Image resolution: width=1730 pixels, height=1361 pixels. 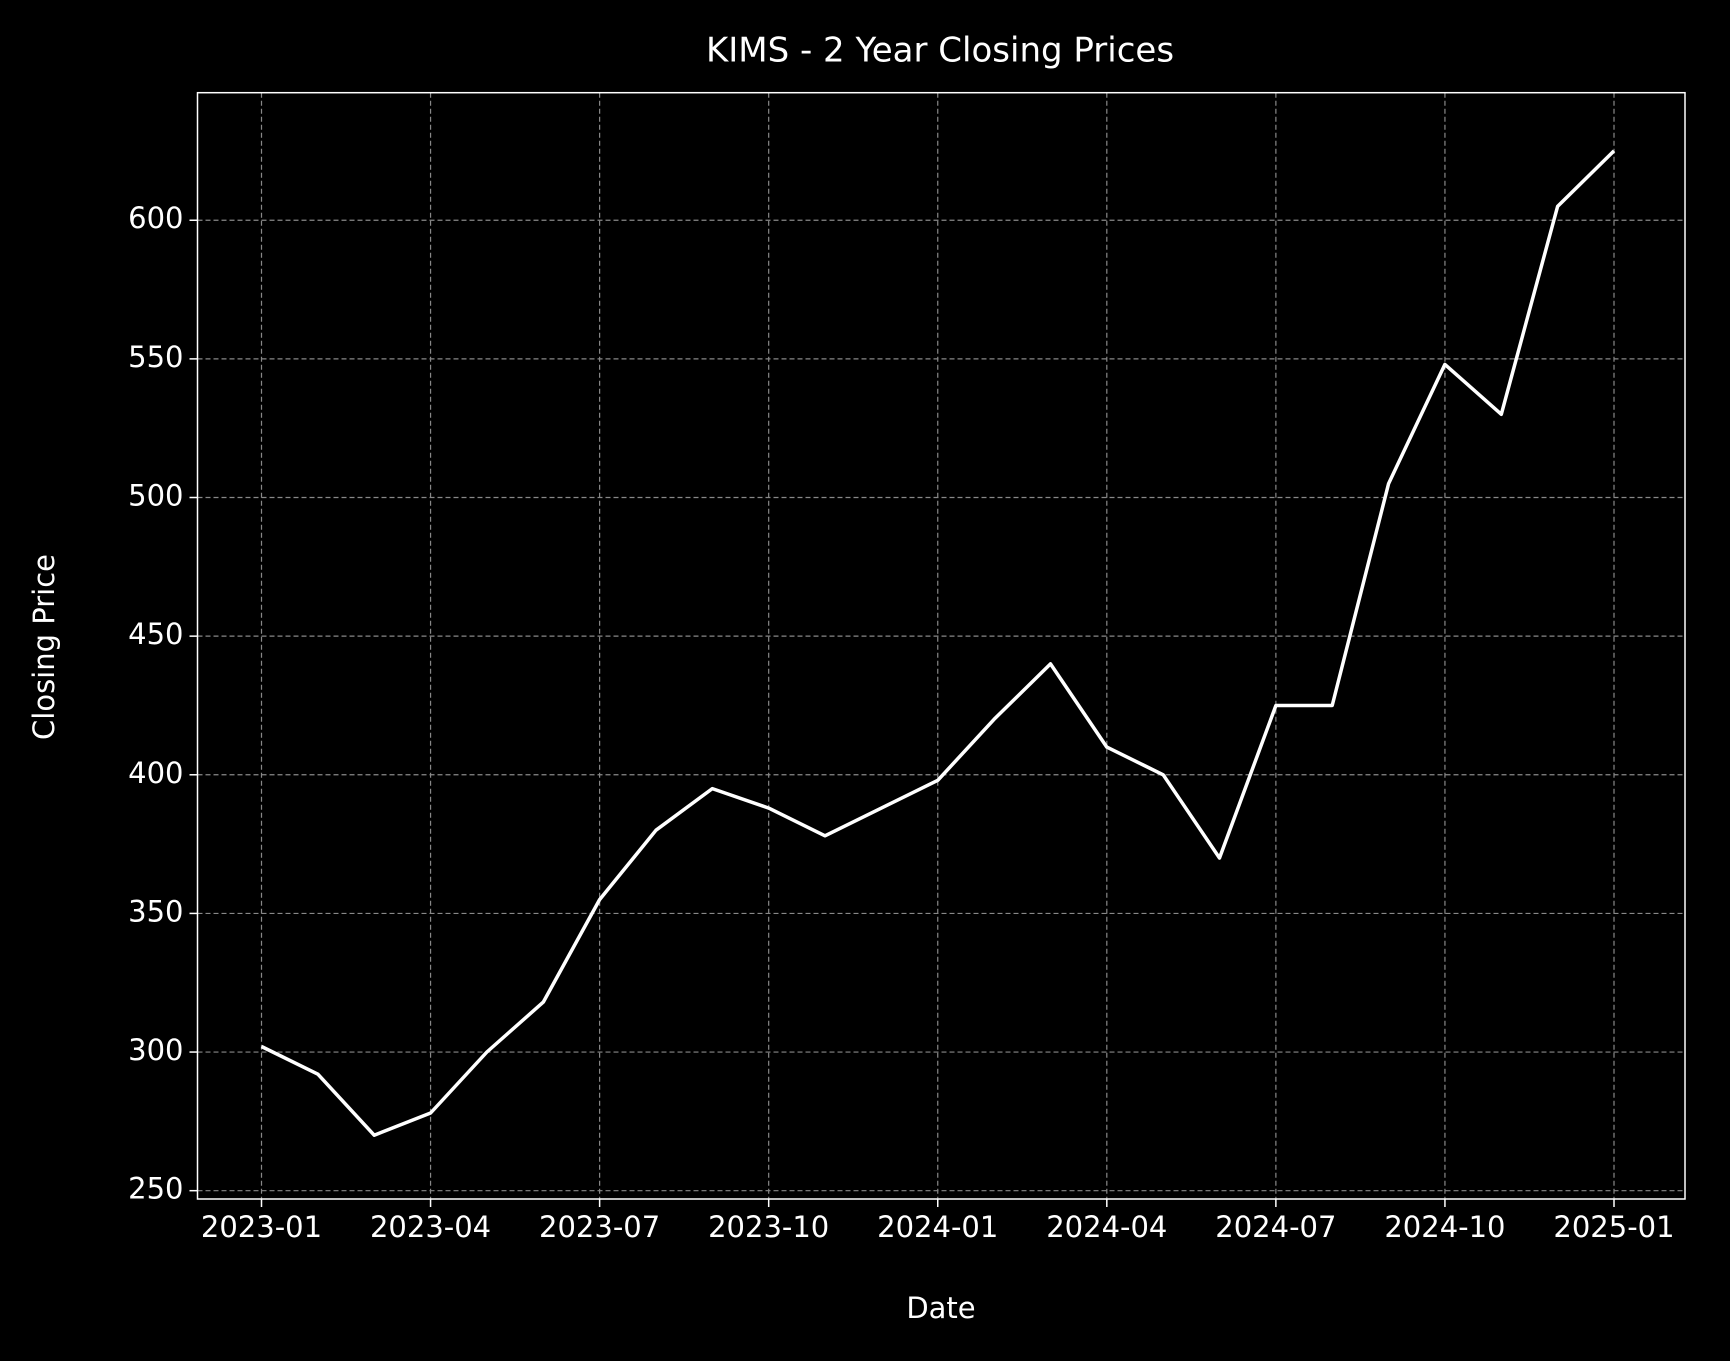 I want to click on y-tick-label: 450, so click(x=155, y=634).